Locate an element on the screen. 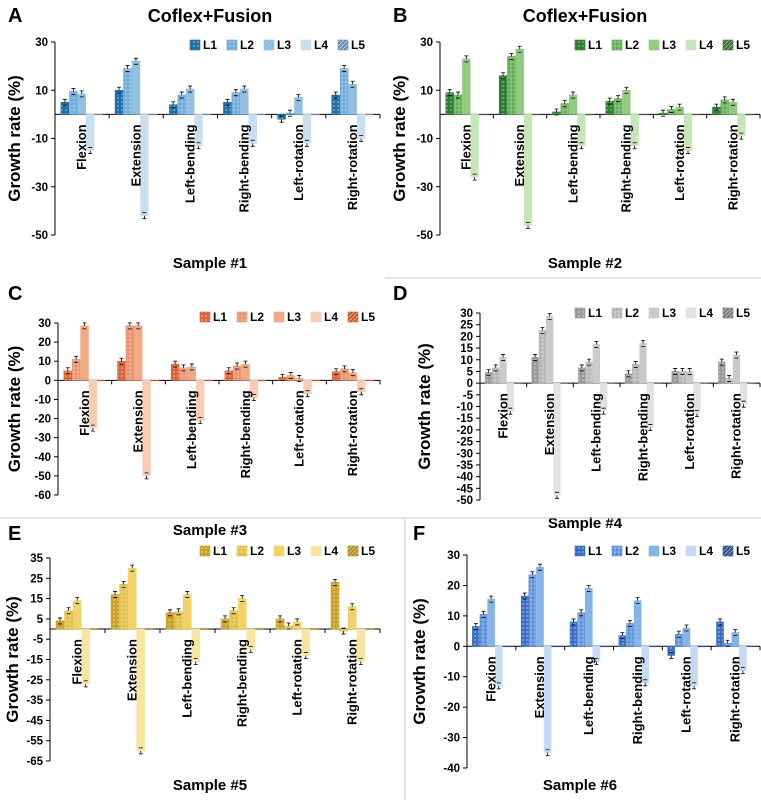  category-label: Left-rotation is located at coordinates (689, 431).